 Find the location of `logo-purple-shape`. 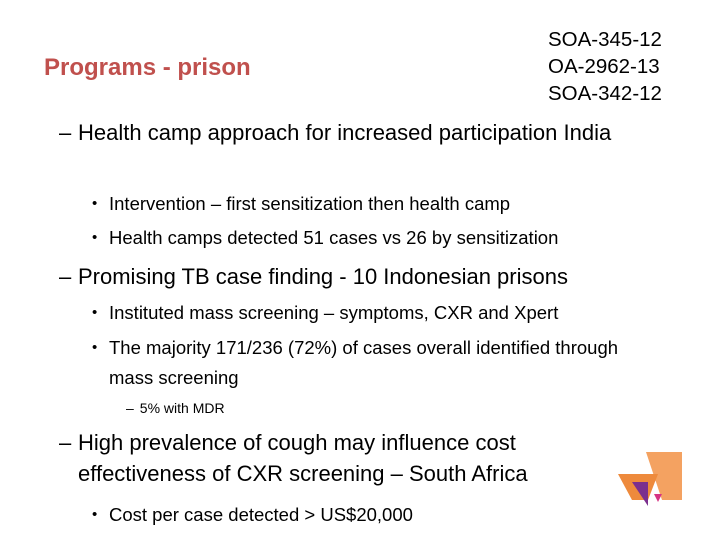

logo-purple-shape is located at coordinates (640, 494).